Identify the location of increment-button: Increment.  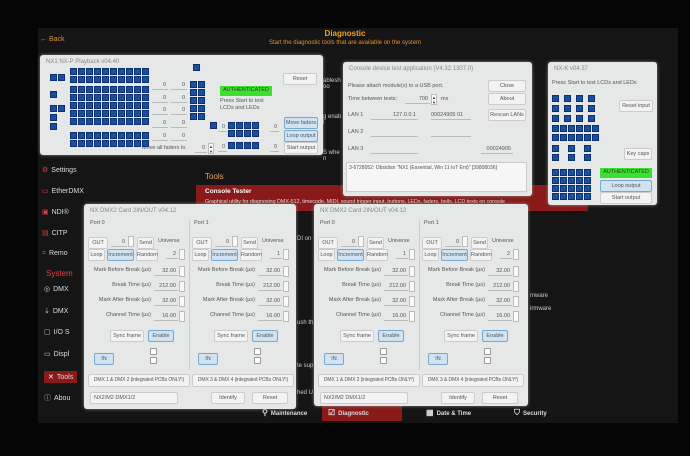
(350, 255).